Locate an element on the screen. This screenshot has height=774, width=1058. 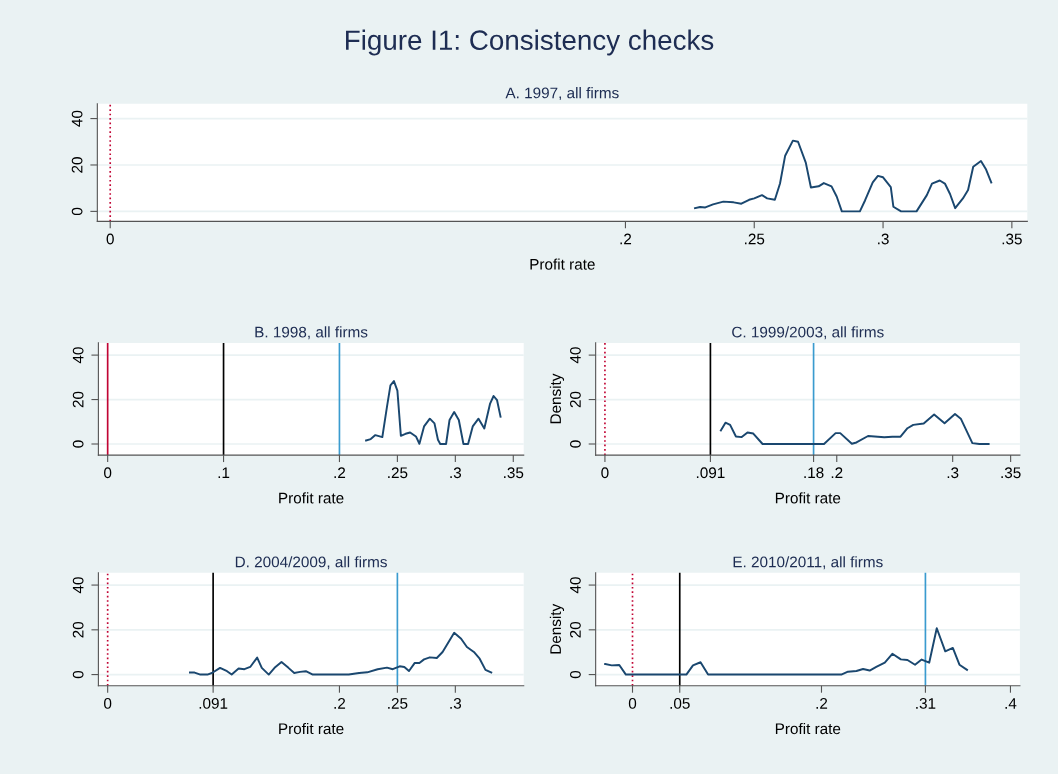
chart-subtitle: A. 1997, all firms is located at coordinates (562, 94).